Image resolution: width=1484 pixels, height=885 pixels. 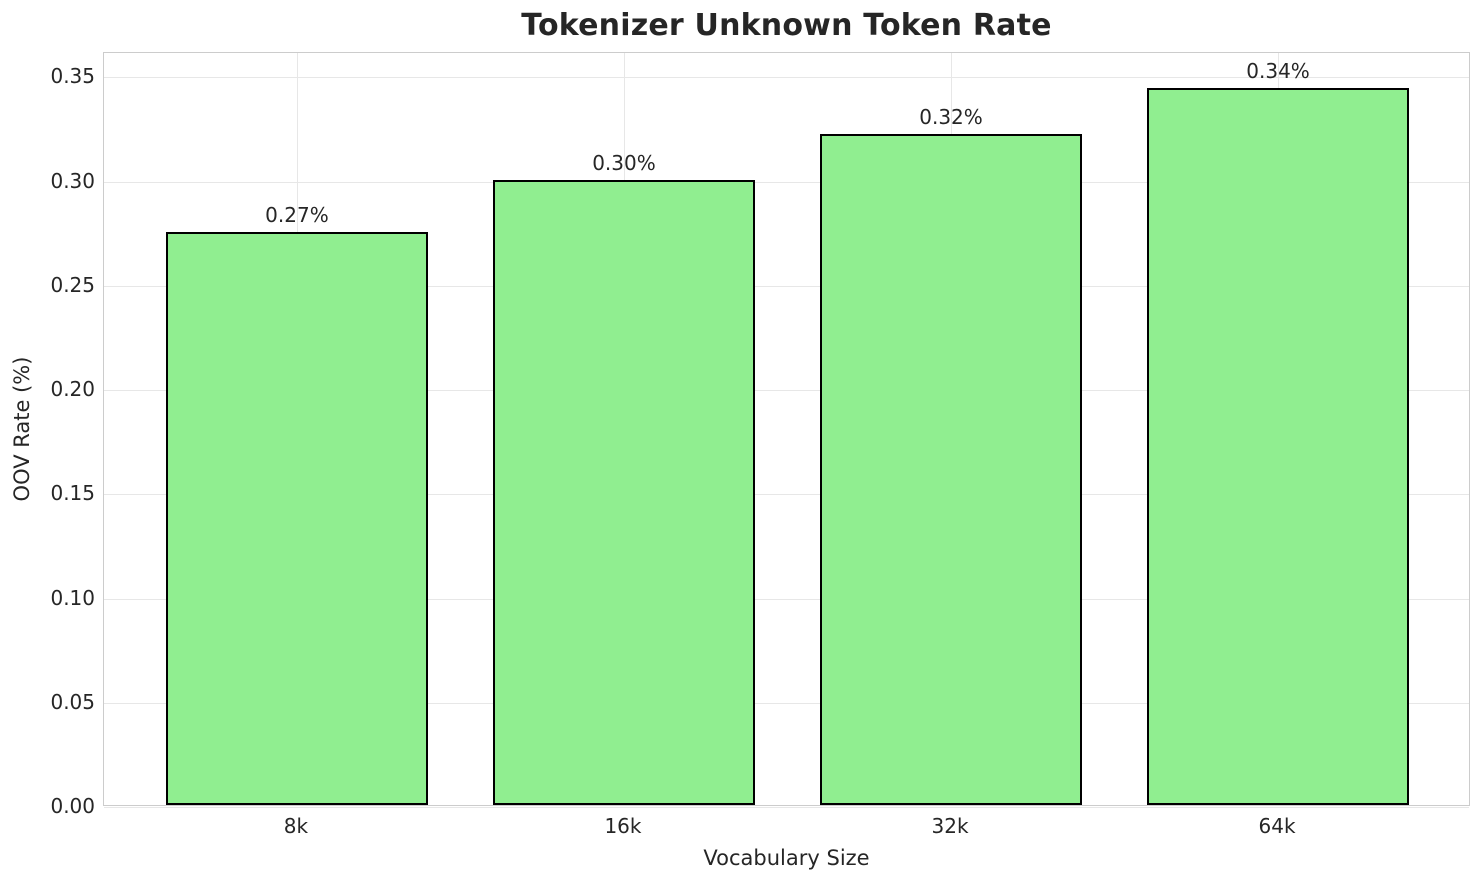 What do you see at coordinates (72, 76) in the screenshot?
I see `y-tick-label: 0.35` at bounding box center [72, 76].